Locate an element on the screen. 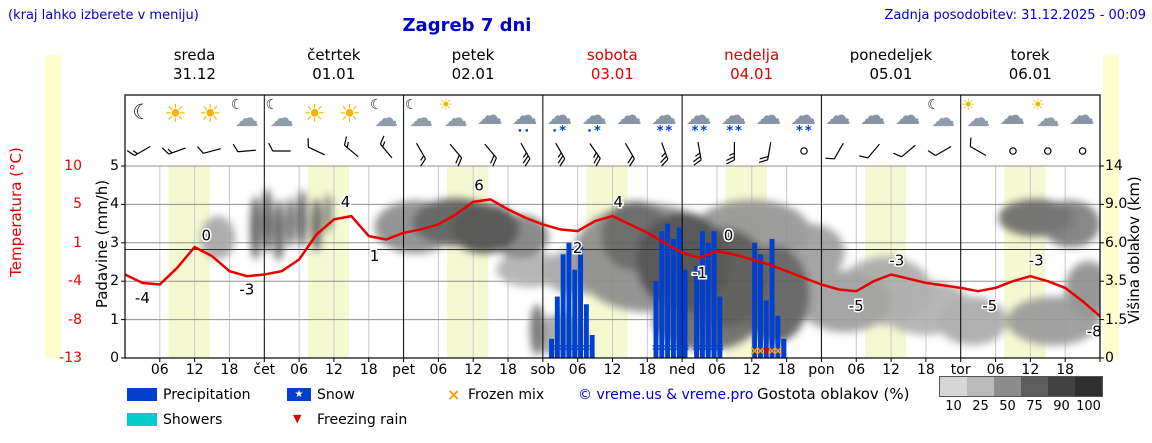 Image resolution: width=1152 pixels, height=443 pixels. day-header: sreda 31.12 is located at coordinates (195, 65).